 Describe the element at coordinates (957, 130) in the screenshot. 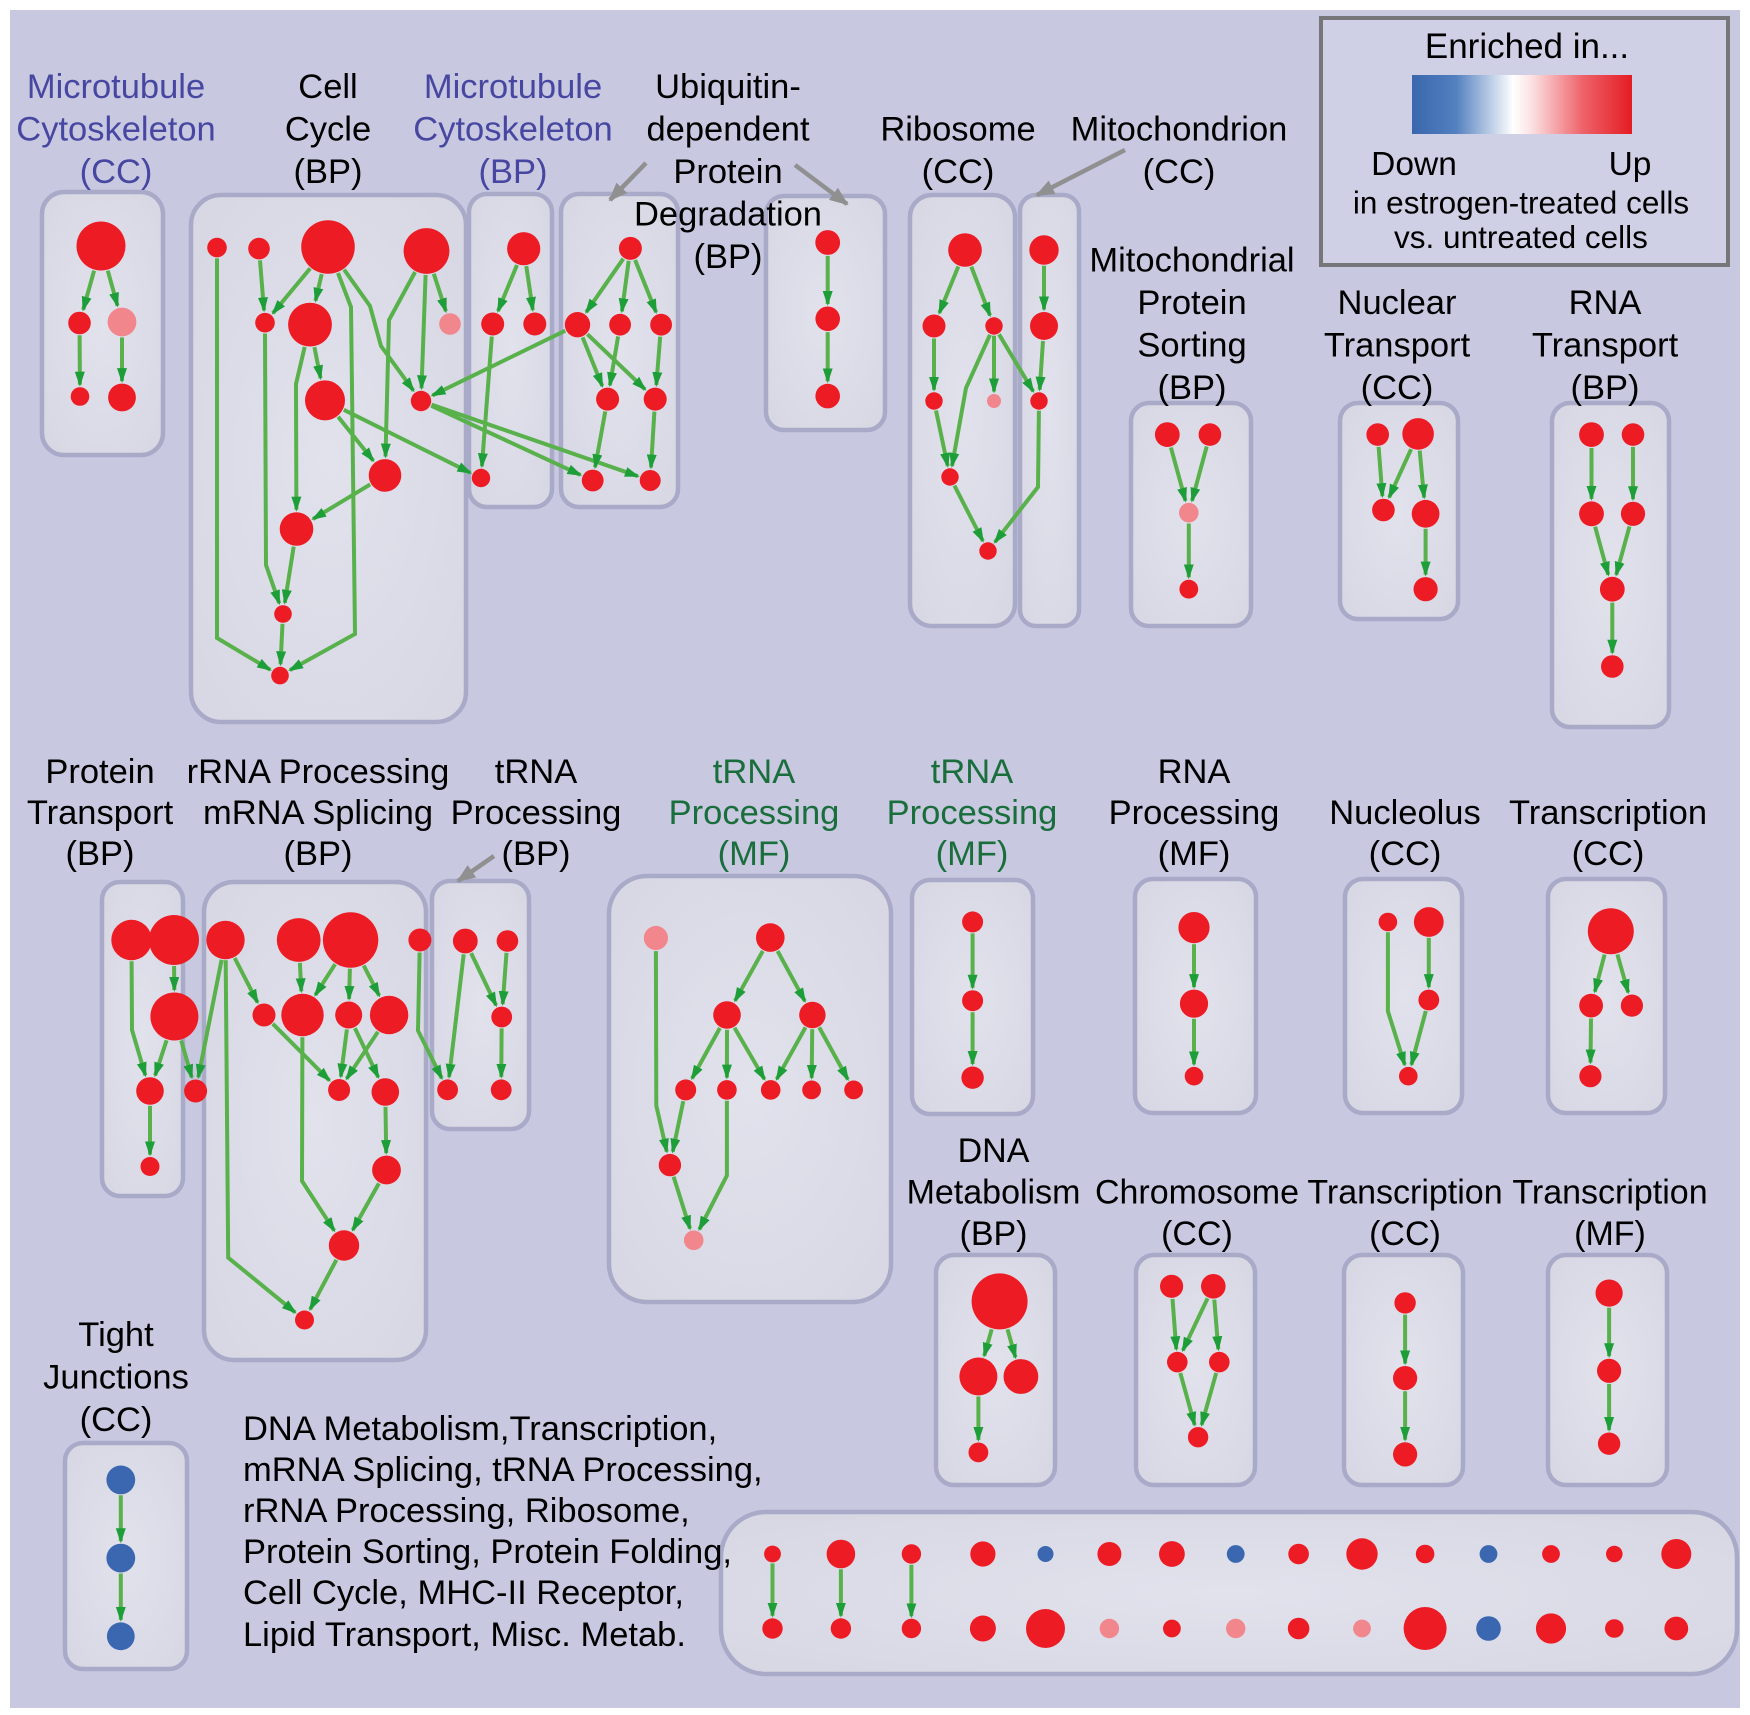

I see `svg-text: Ribosome` at that location.